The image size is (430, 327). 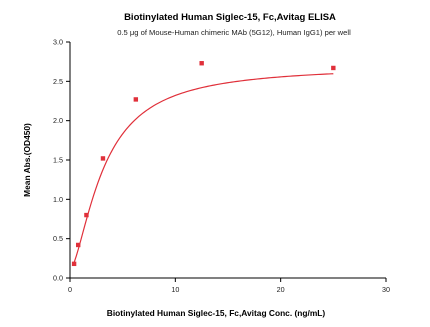 I want to click on y-axis-label: Mean Abs.(OD450), so click(x=27, y=160).